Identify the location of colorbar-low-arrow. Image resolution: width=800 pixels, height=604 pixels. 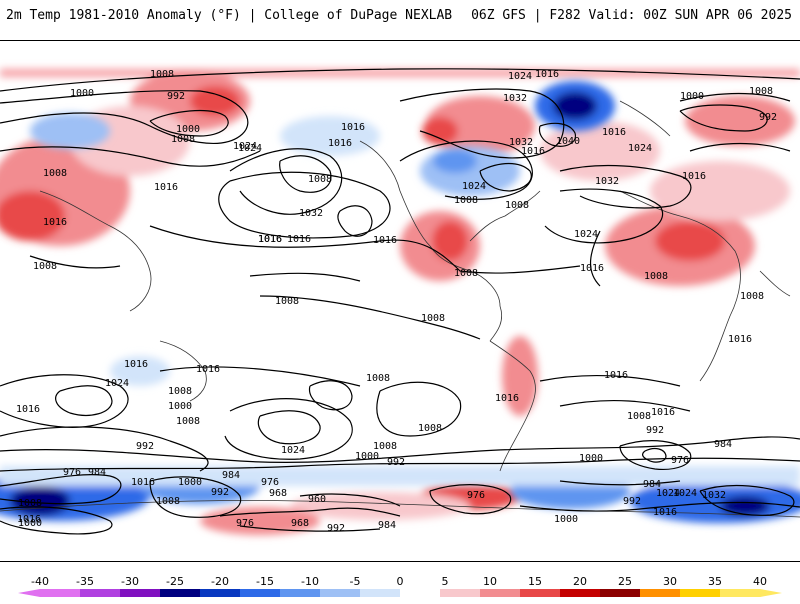
(29, 593).